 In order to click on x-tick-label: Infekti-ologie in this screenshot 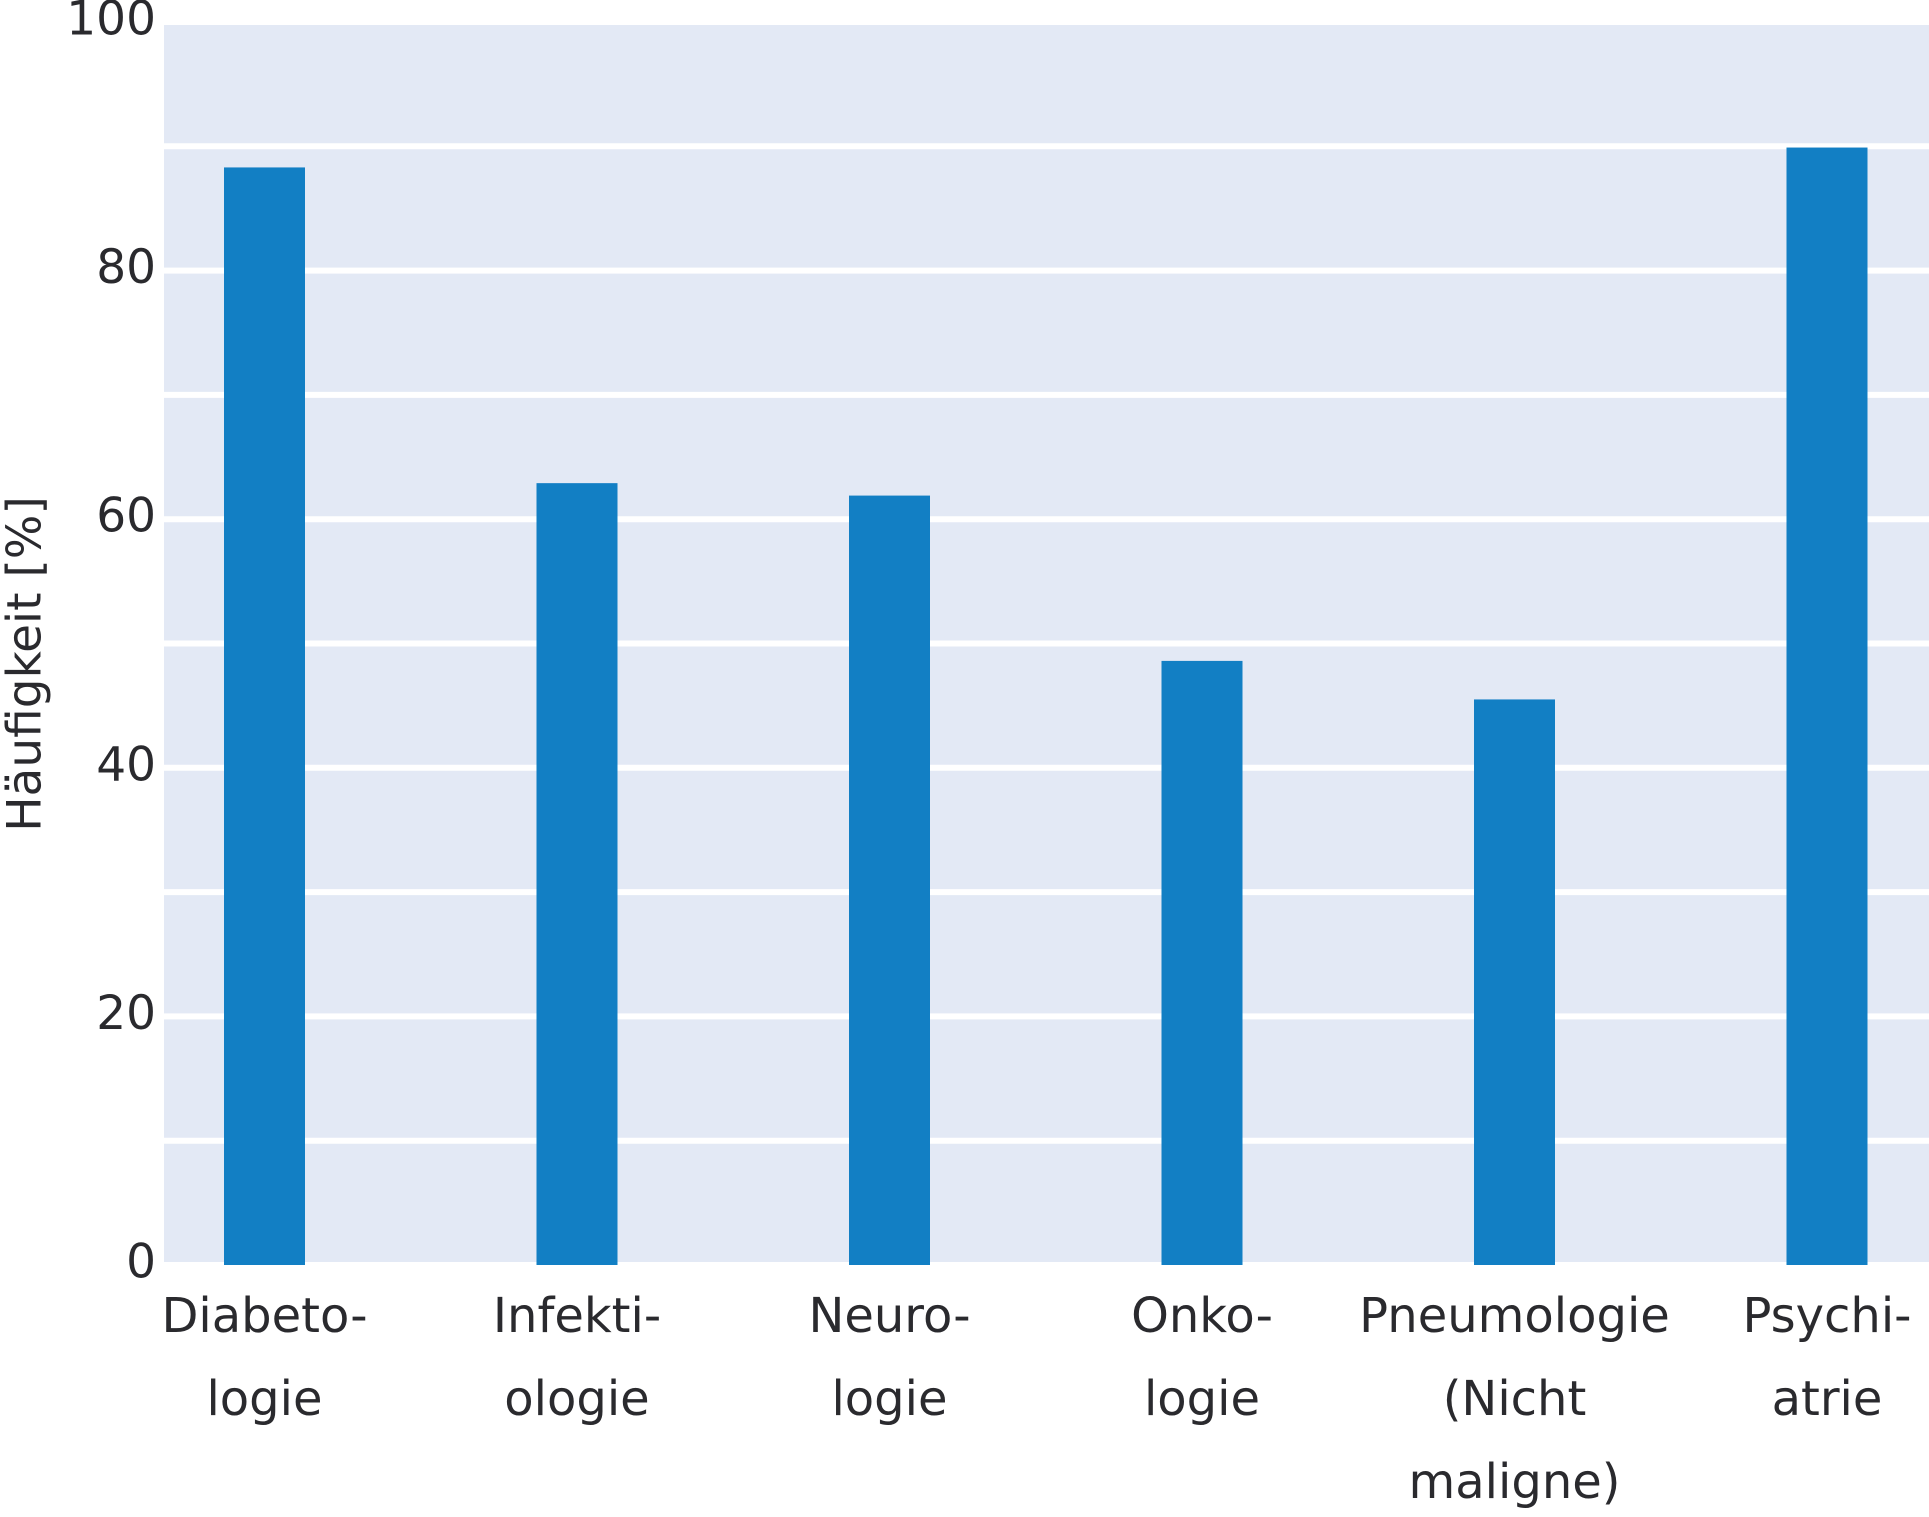, I will do `click(577, 1357)`.